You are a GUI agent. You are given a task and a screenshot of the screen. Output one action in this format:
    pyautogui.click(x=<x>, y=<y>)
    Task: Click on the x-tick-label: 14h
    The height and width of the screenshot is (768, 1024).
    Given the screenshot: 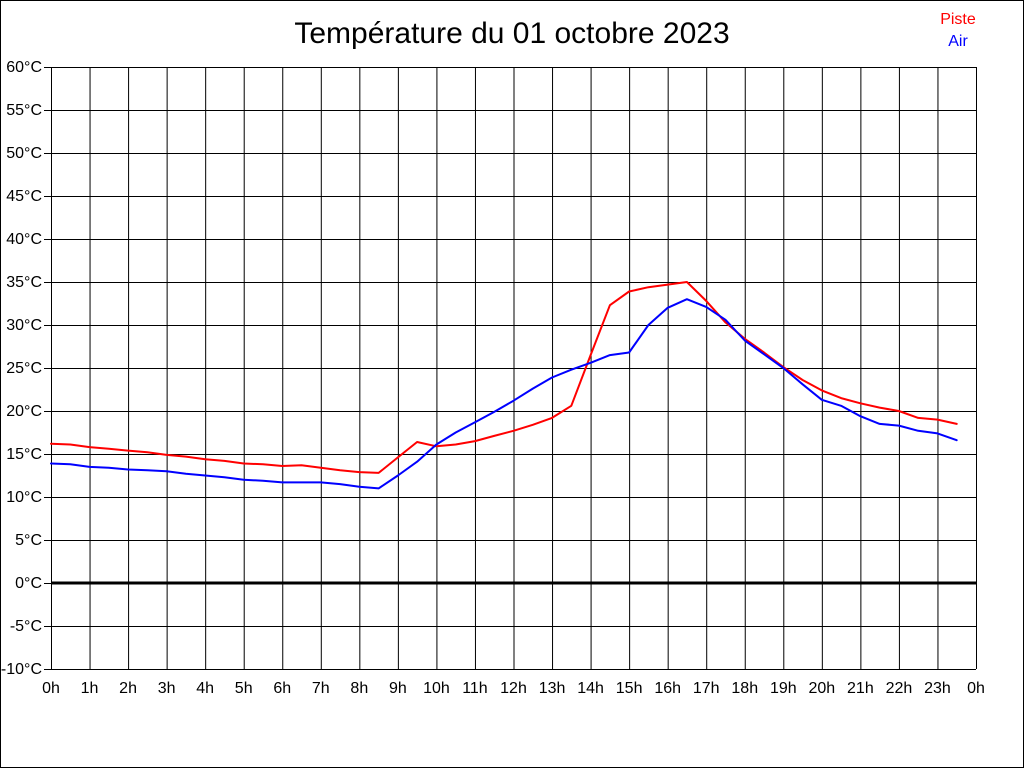 What is the action you would take?
    pyautogui.click(x=590, y=688)
    